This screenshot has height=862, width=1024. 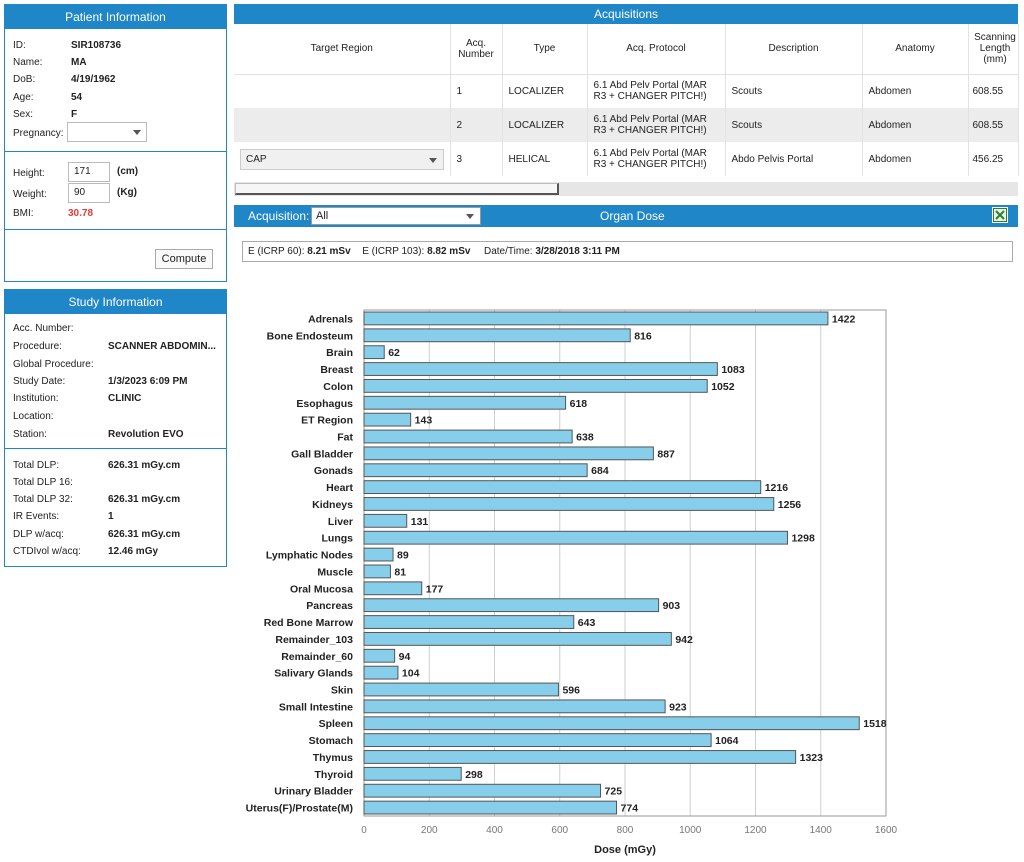 What do you see at coordinates (993, 159) in the screenshot?
I see `length-cell: 456.25` at bounding box center [993, 159].